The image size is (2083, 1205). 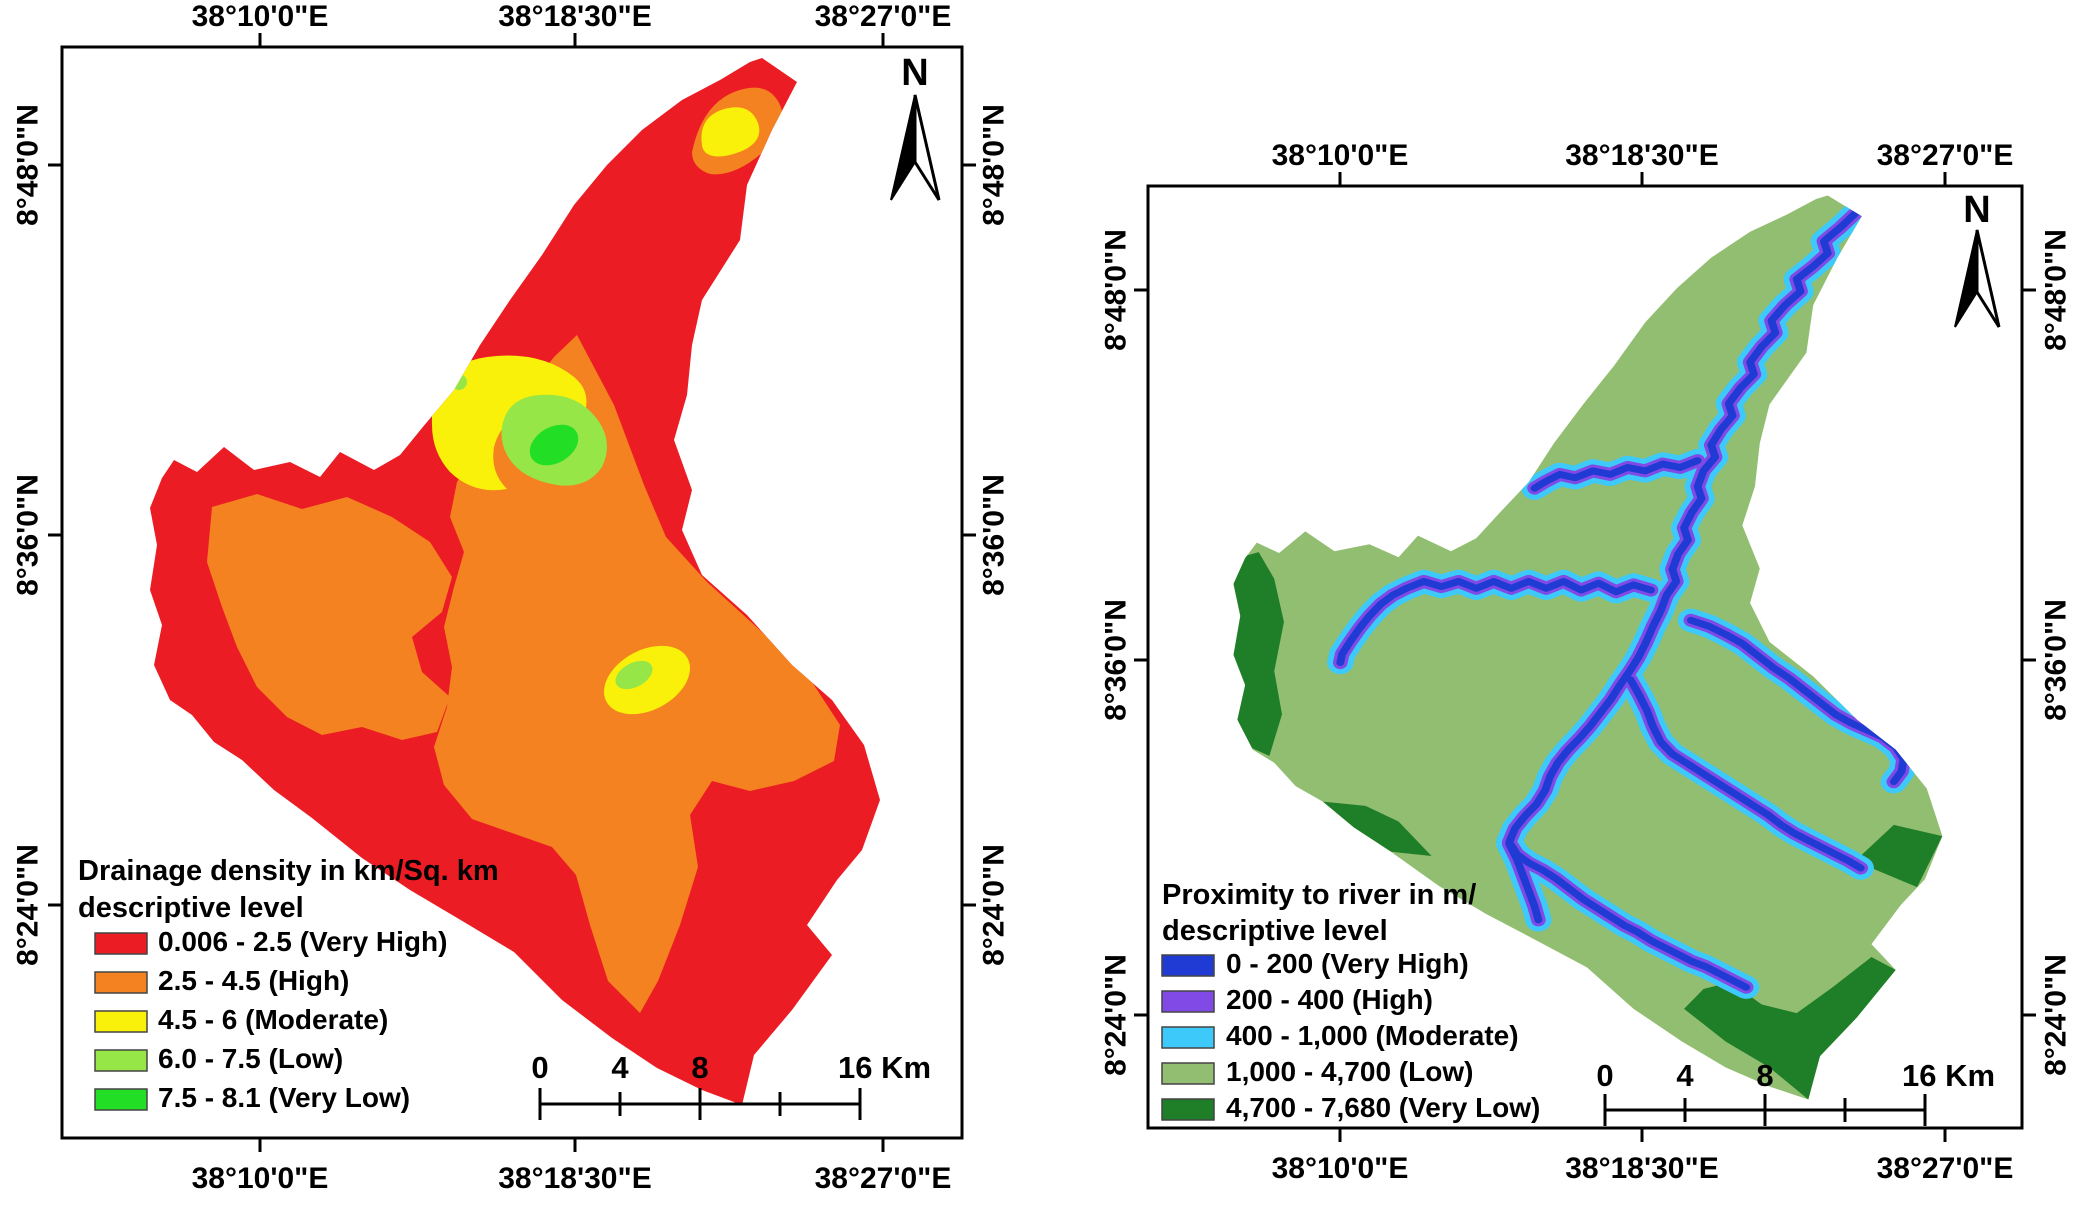 What do you see at coordinates (1795, 1092) in the screenshot?
I see `proximity-scalebar: 0 4 8 16 Km` at bounding box center [1795, 1092].